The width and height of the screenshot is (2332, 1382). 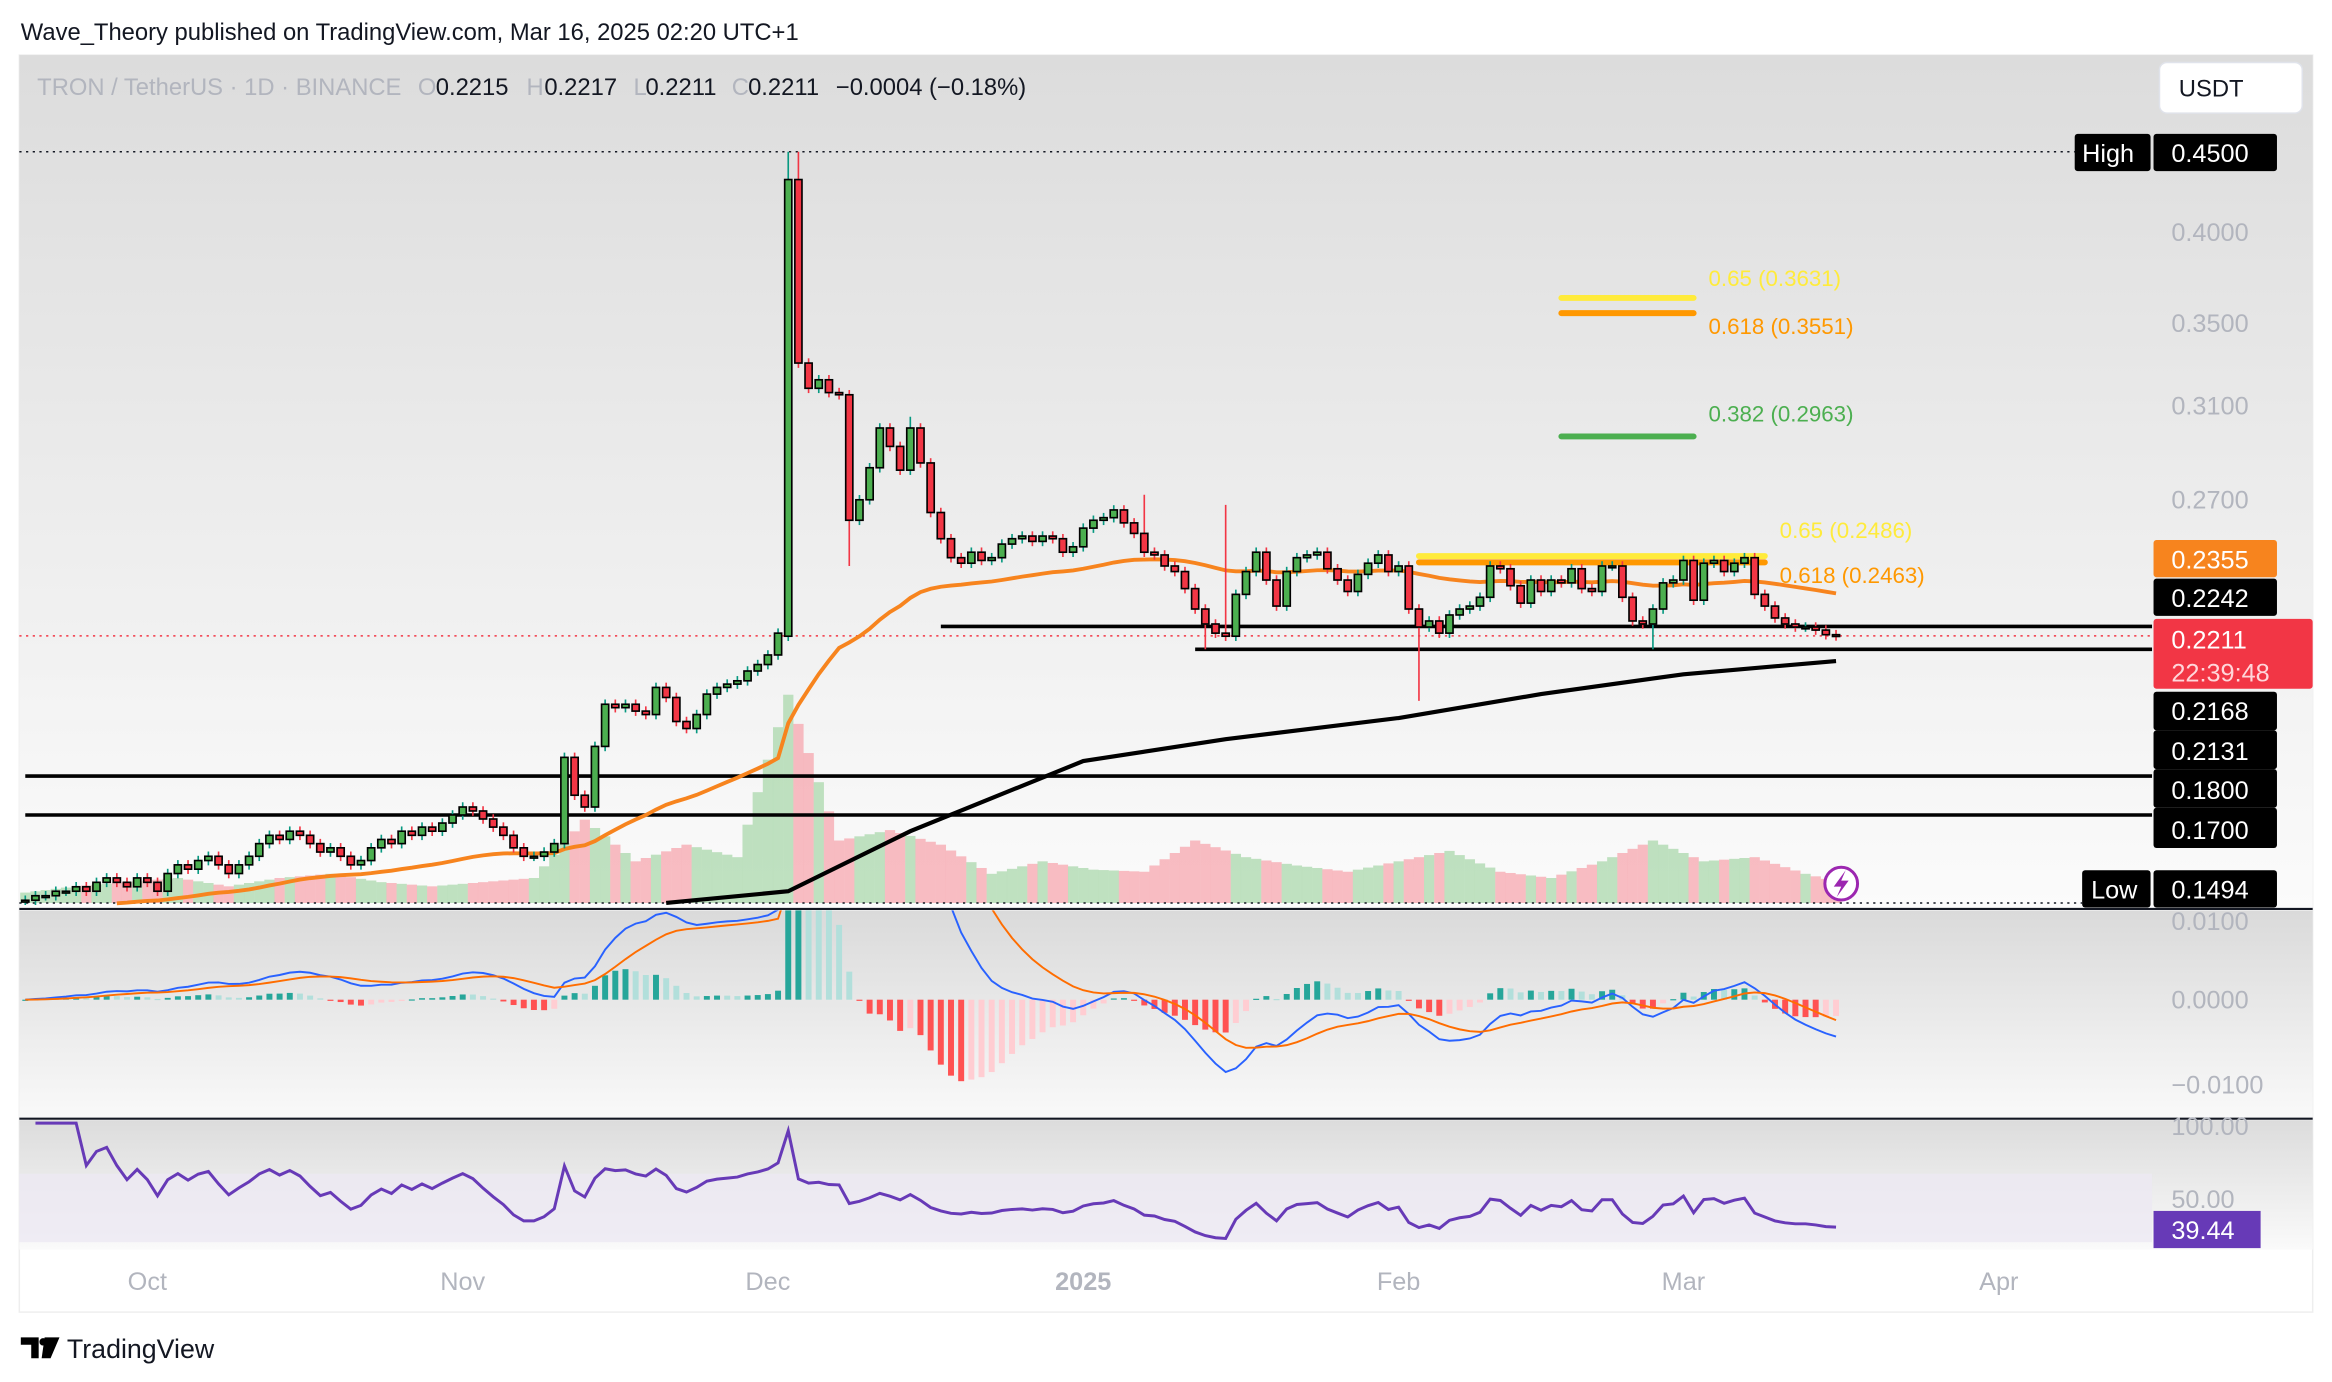 I want to click on support-1-price-label: 0.2168, so click(x=2215, y=711).